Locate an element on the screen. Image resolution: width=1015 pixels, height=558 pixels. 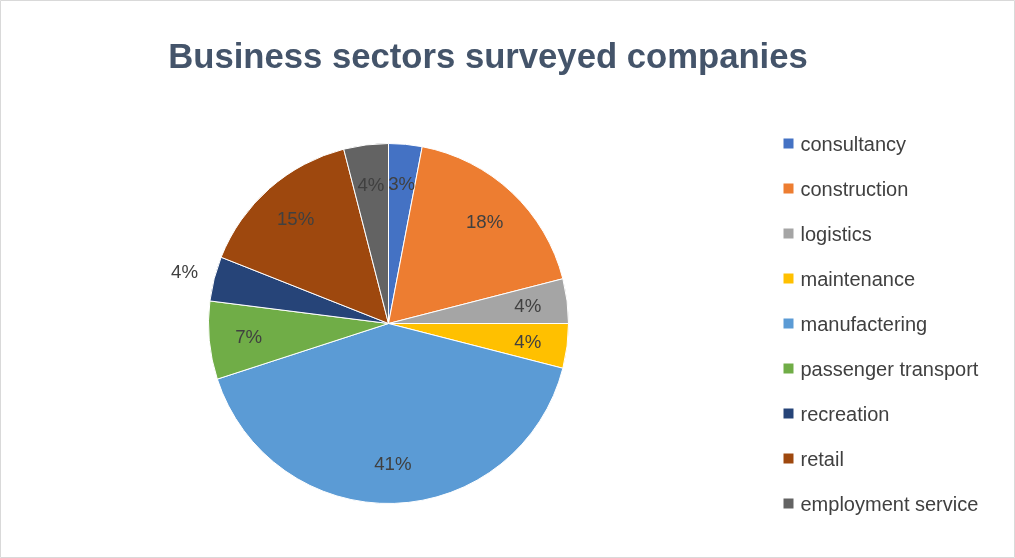
legend-label: logistics is located at coordinates (836, 233).